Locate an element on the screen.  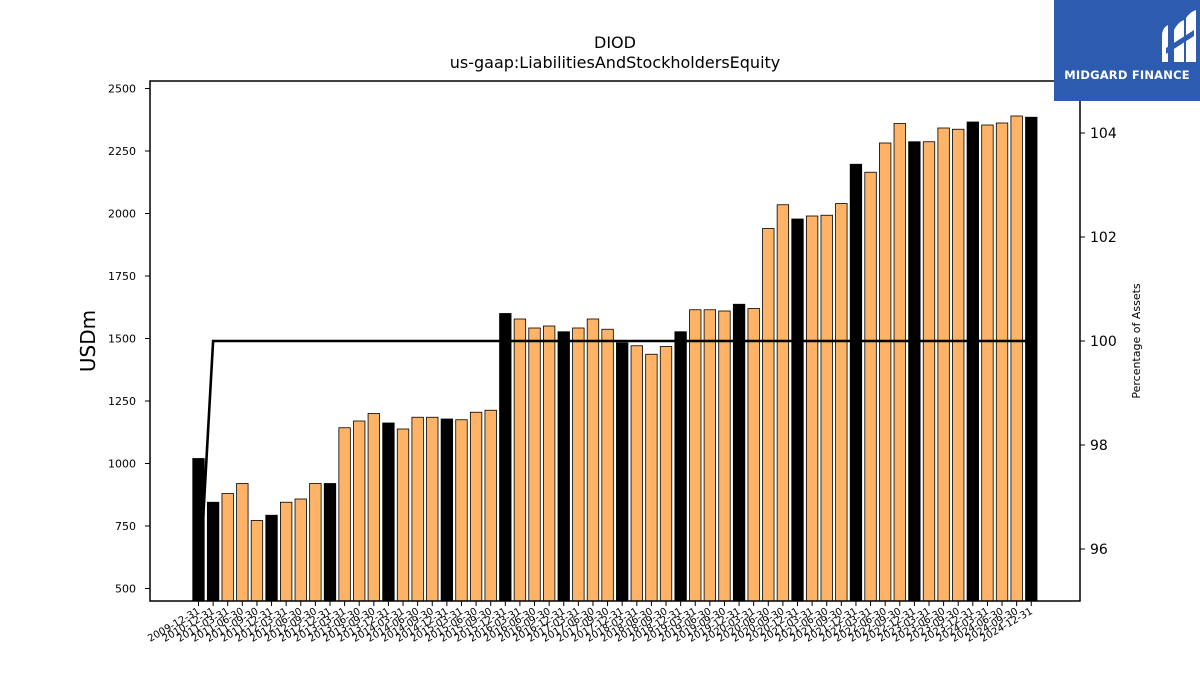
y-axis-ticks: 500 750 1000 1250 1500 1750 2000 2250 2500 is located at coordinates (129, 339).